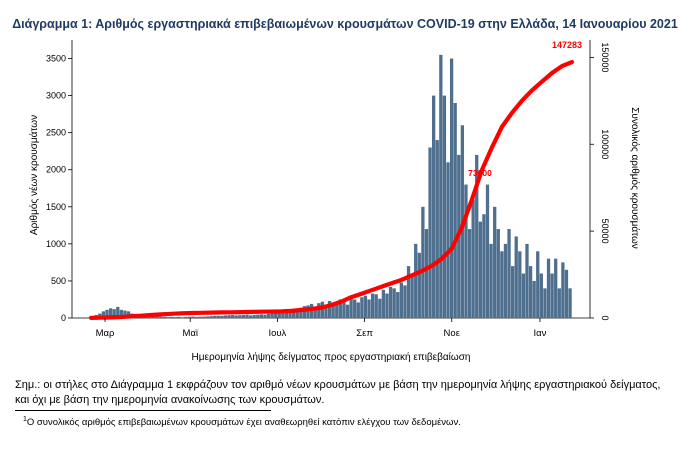 The height and width of the screenshot is (449, 690). I want to click on y-tick-label: 0, so click(63, 318).